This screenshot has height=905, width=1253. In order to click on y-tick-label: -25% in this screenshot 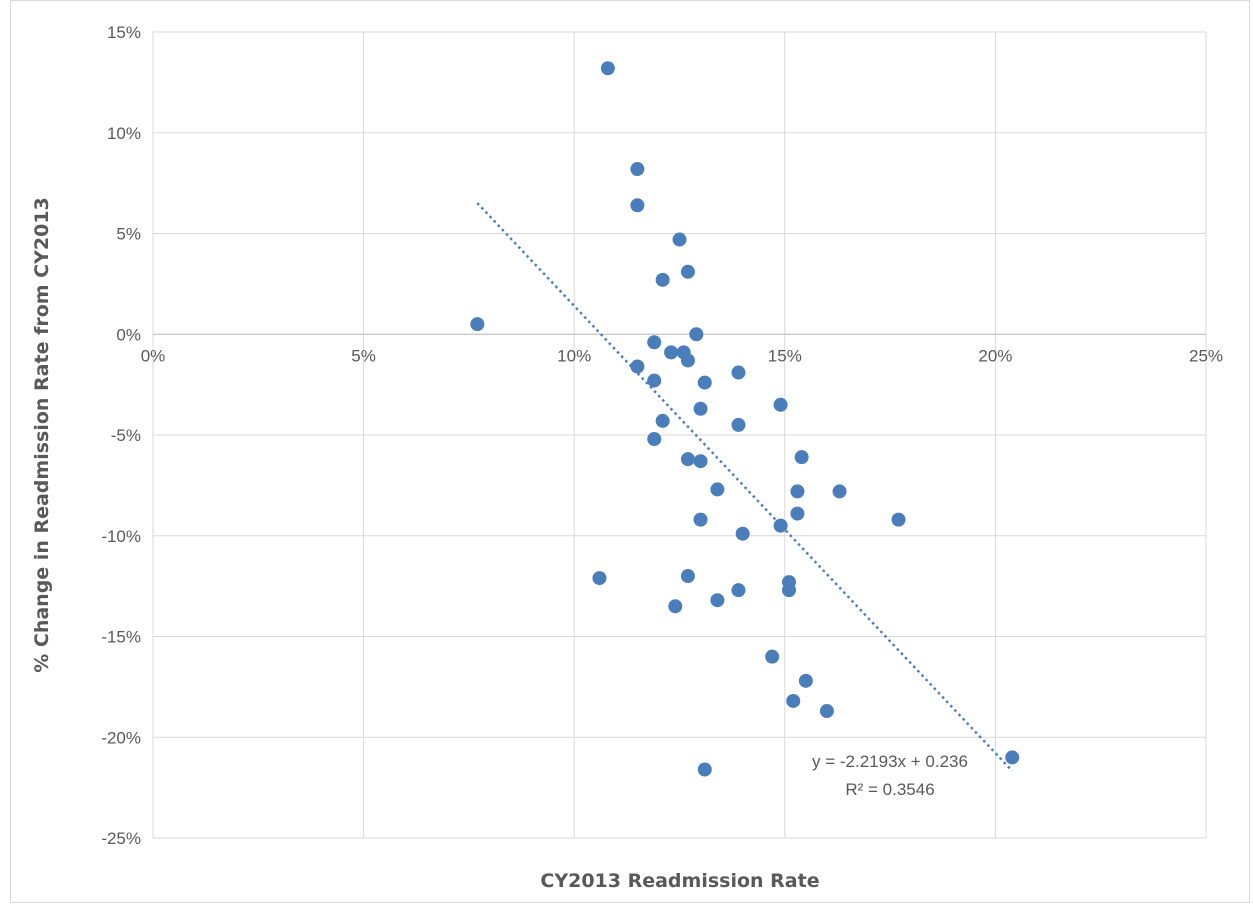, I will do `click(121, 838)`.